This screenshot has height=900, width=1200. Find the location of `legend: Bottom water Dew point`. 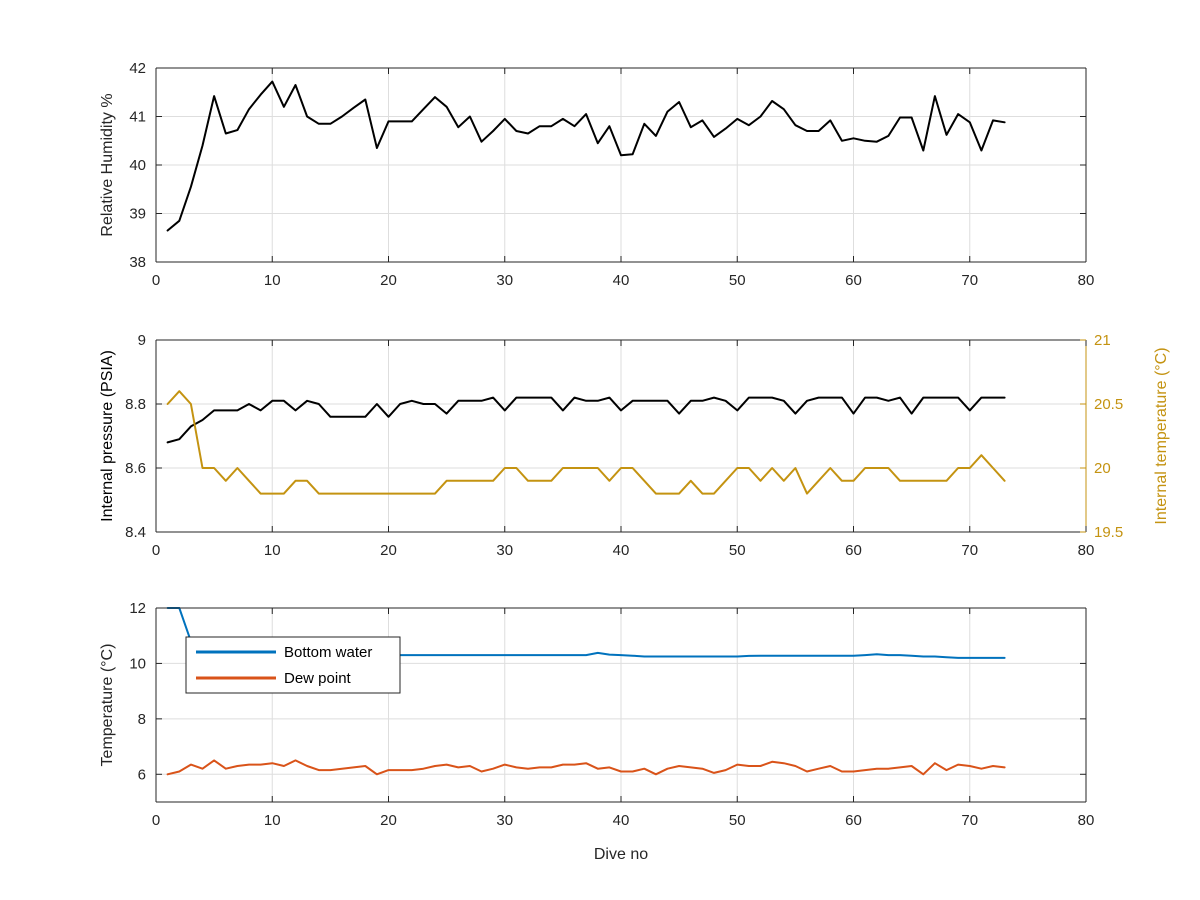

legend: Bottom water Dew point is located at coordinates (293, 665).